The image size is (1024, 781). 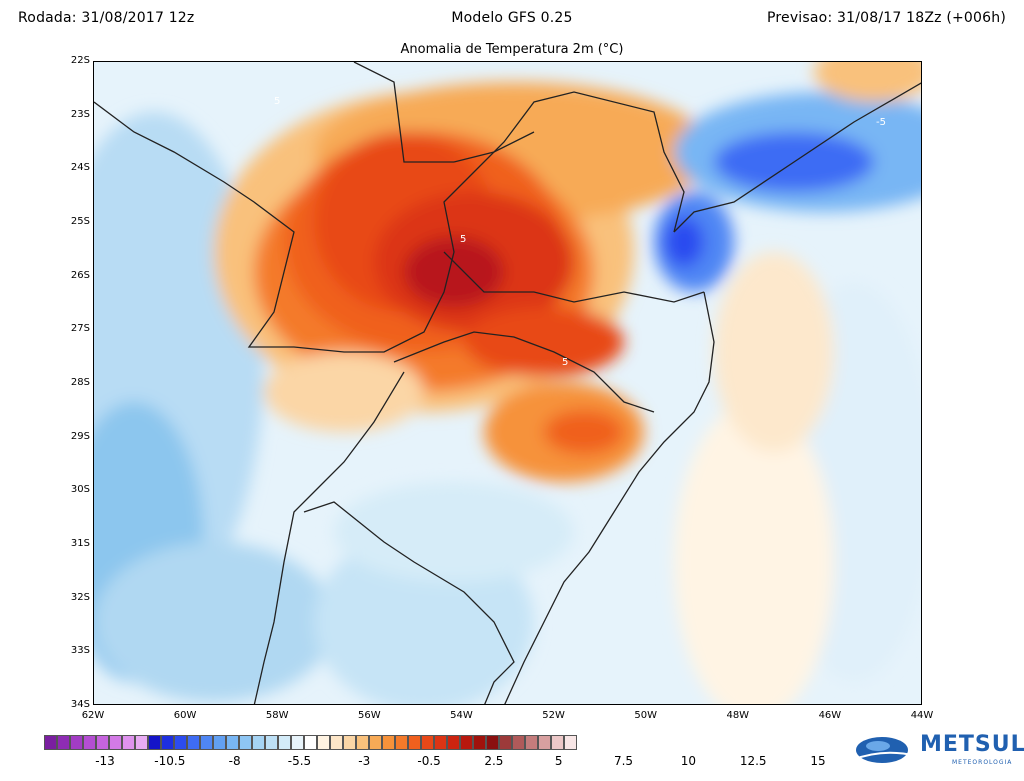 I want to click on latitude-label: 28S, so click(x=80, y=382).